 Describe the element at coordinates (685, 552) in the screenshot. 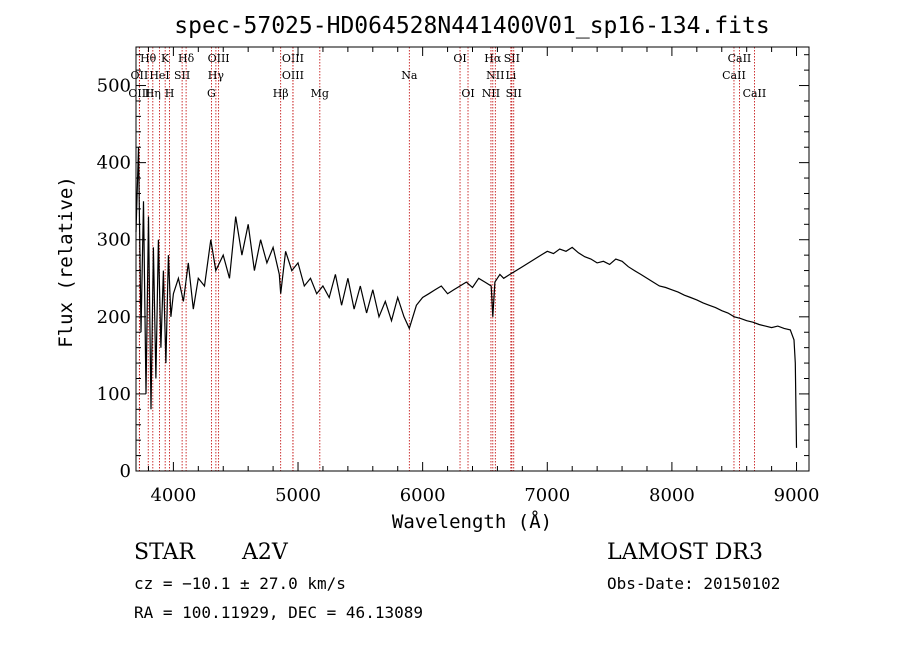

I see `survey-name: LAMOST DR3` at that location.